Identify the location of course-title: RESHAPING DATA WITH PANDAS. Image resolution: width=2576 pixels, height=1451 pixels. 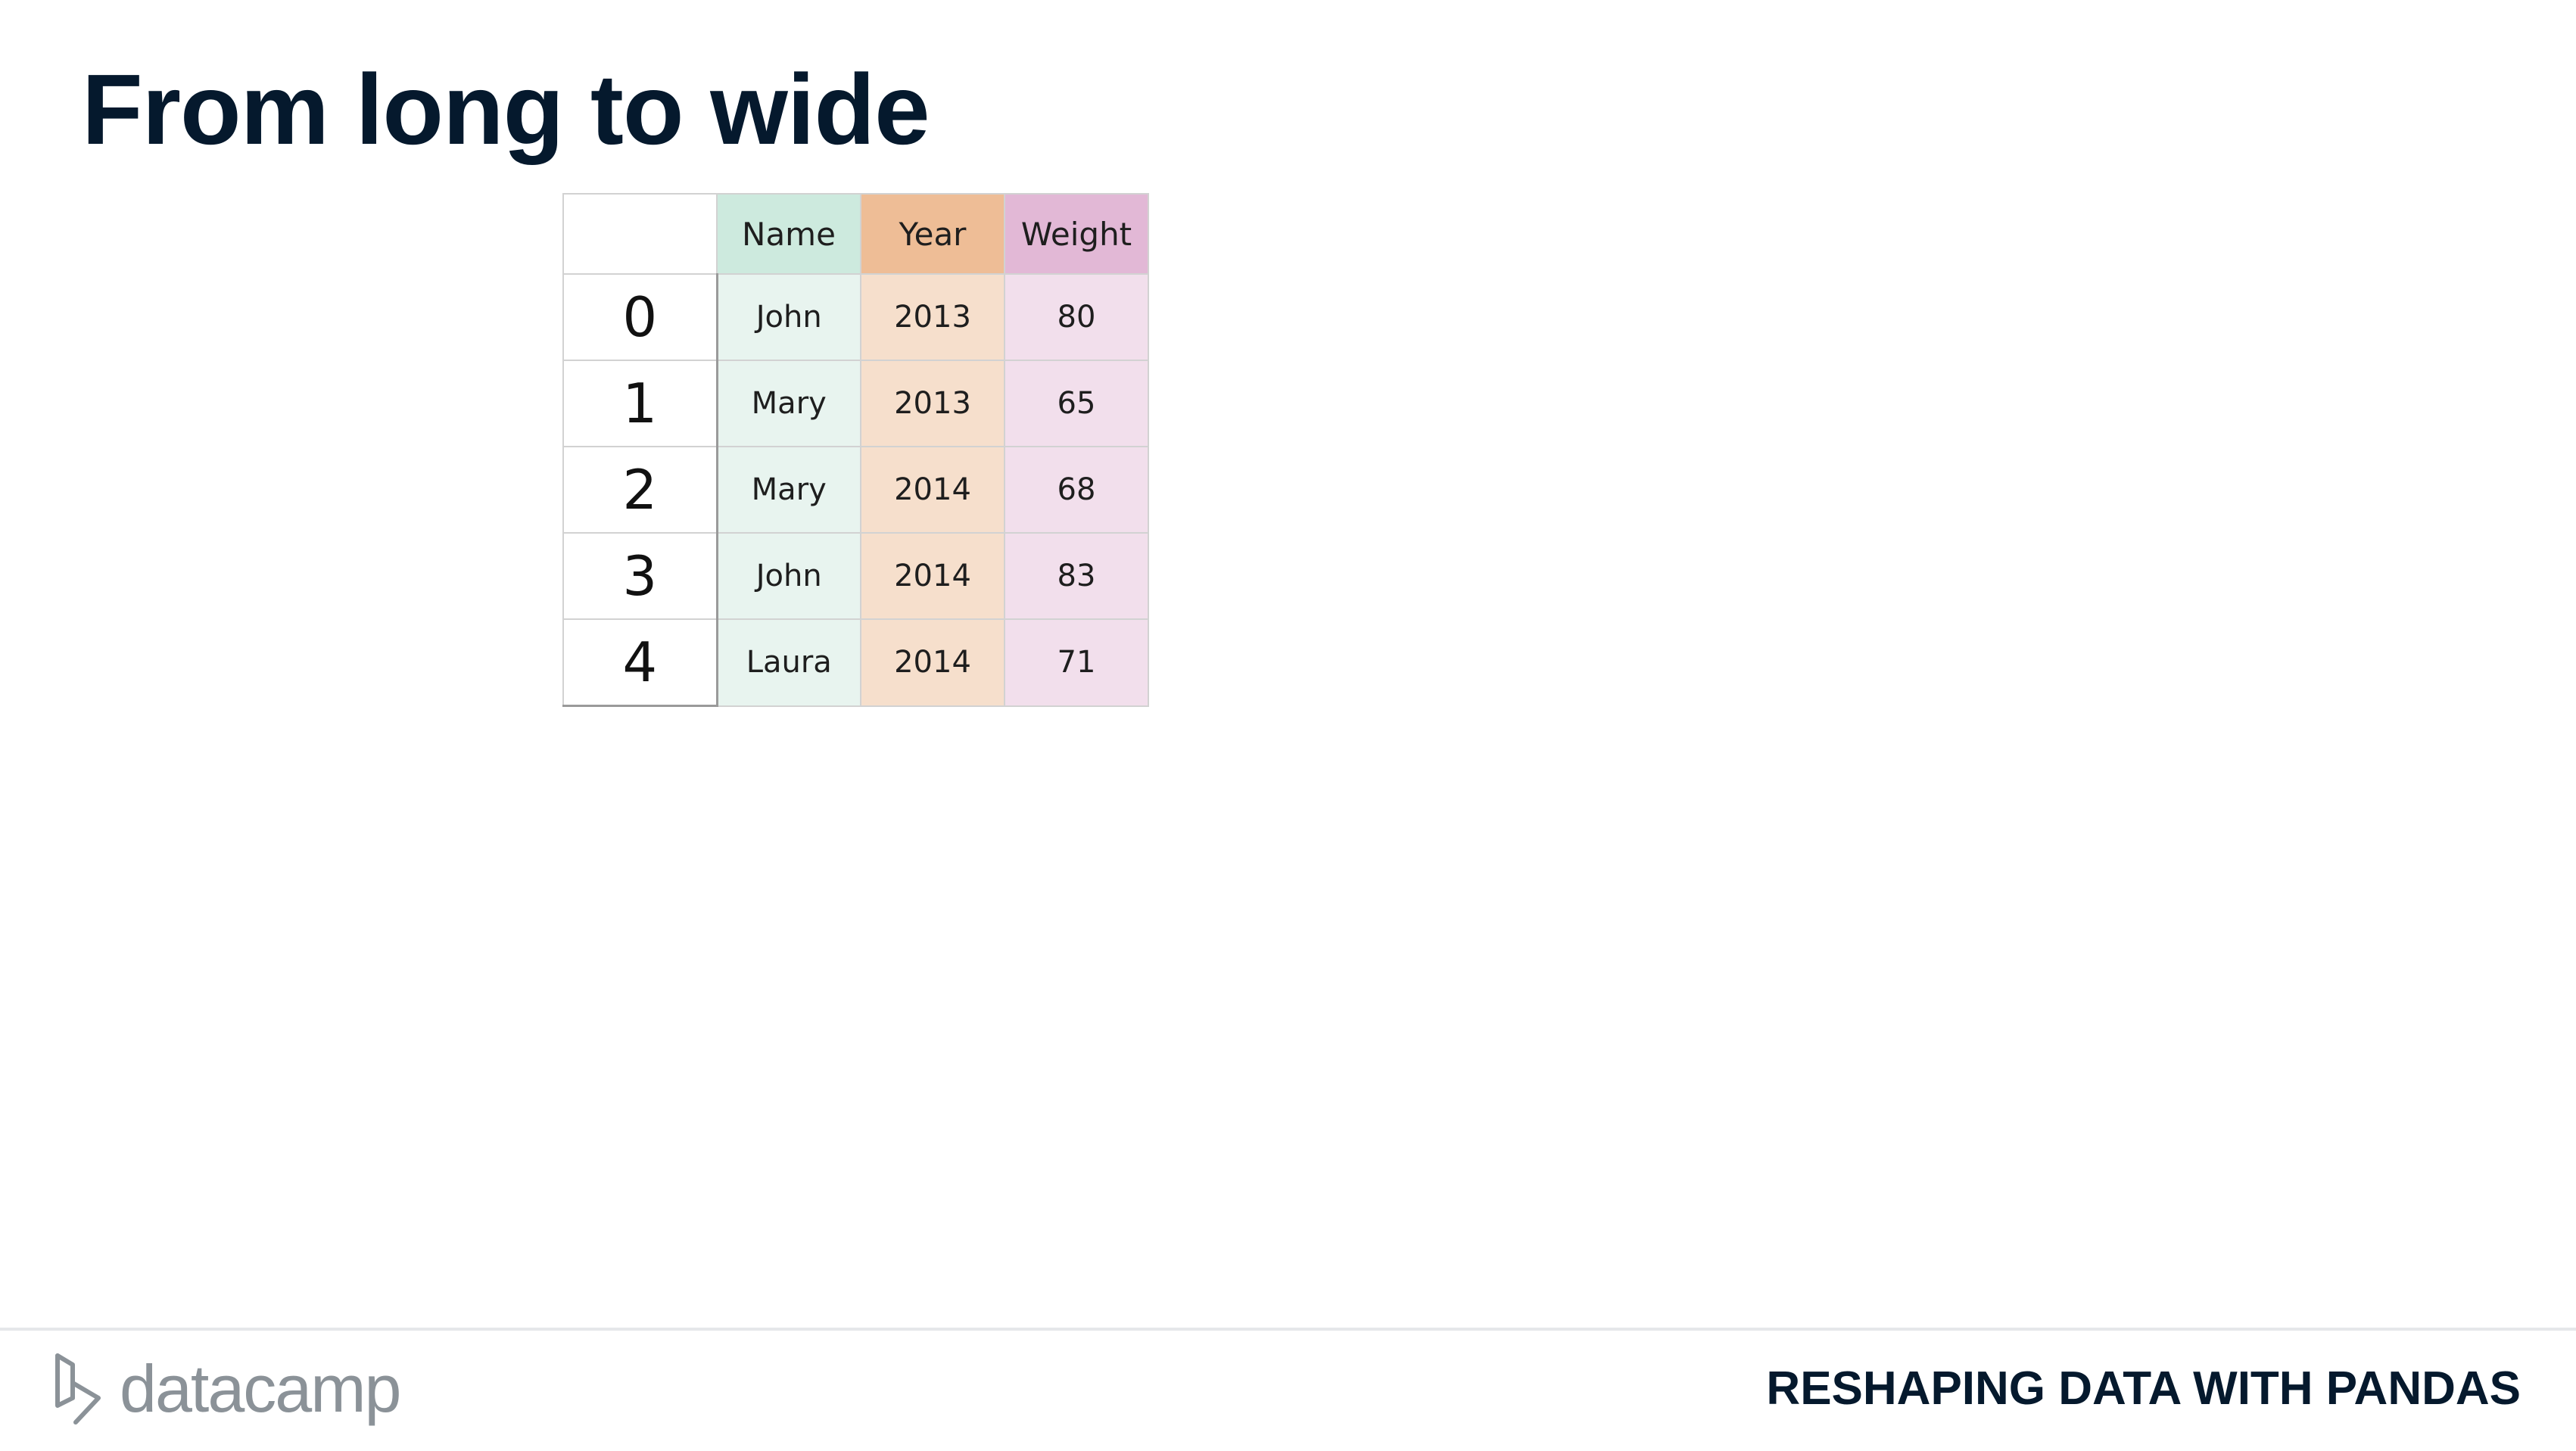
(2143, 1388).